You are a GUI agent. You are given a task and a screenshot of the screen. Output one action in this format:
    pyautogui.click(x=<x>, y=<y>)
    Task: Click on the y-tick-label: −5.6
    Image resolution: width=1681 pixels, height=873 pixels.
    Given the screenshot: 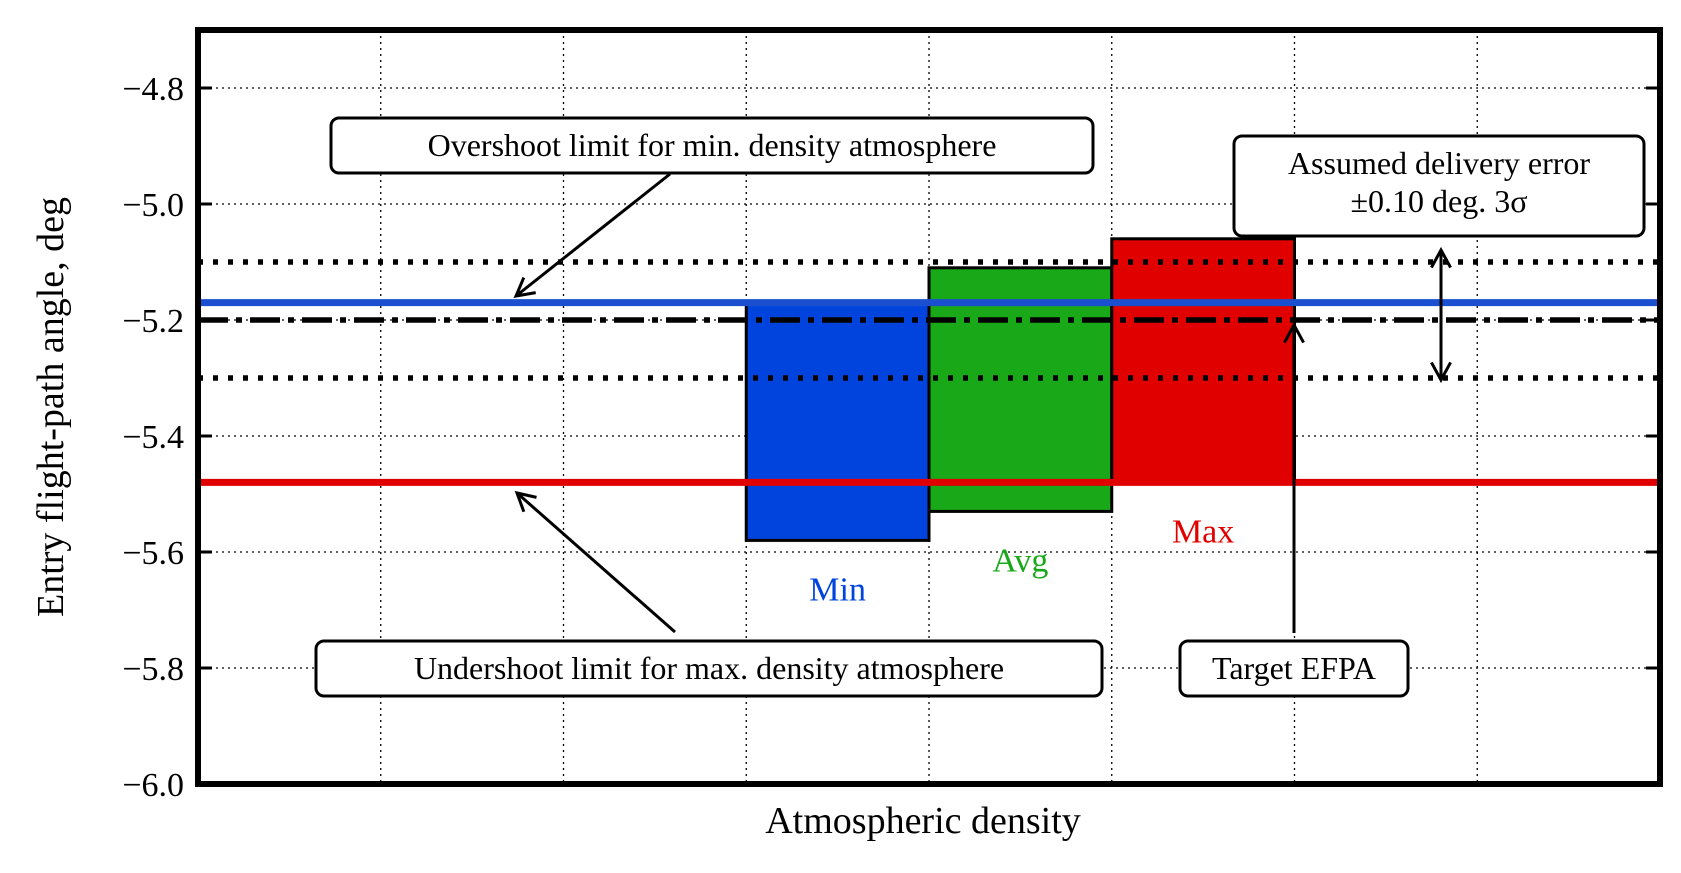 What is the action you would take?
    pyautogui.click(x=153, y=553)
    